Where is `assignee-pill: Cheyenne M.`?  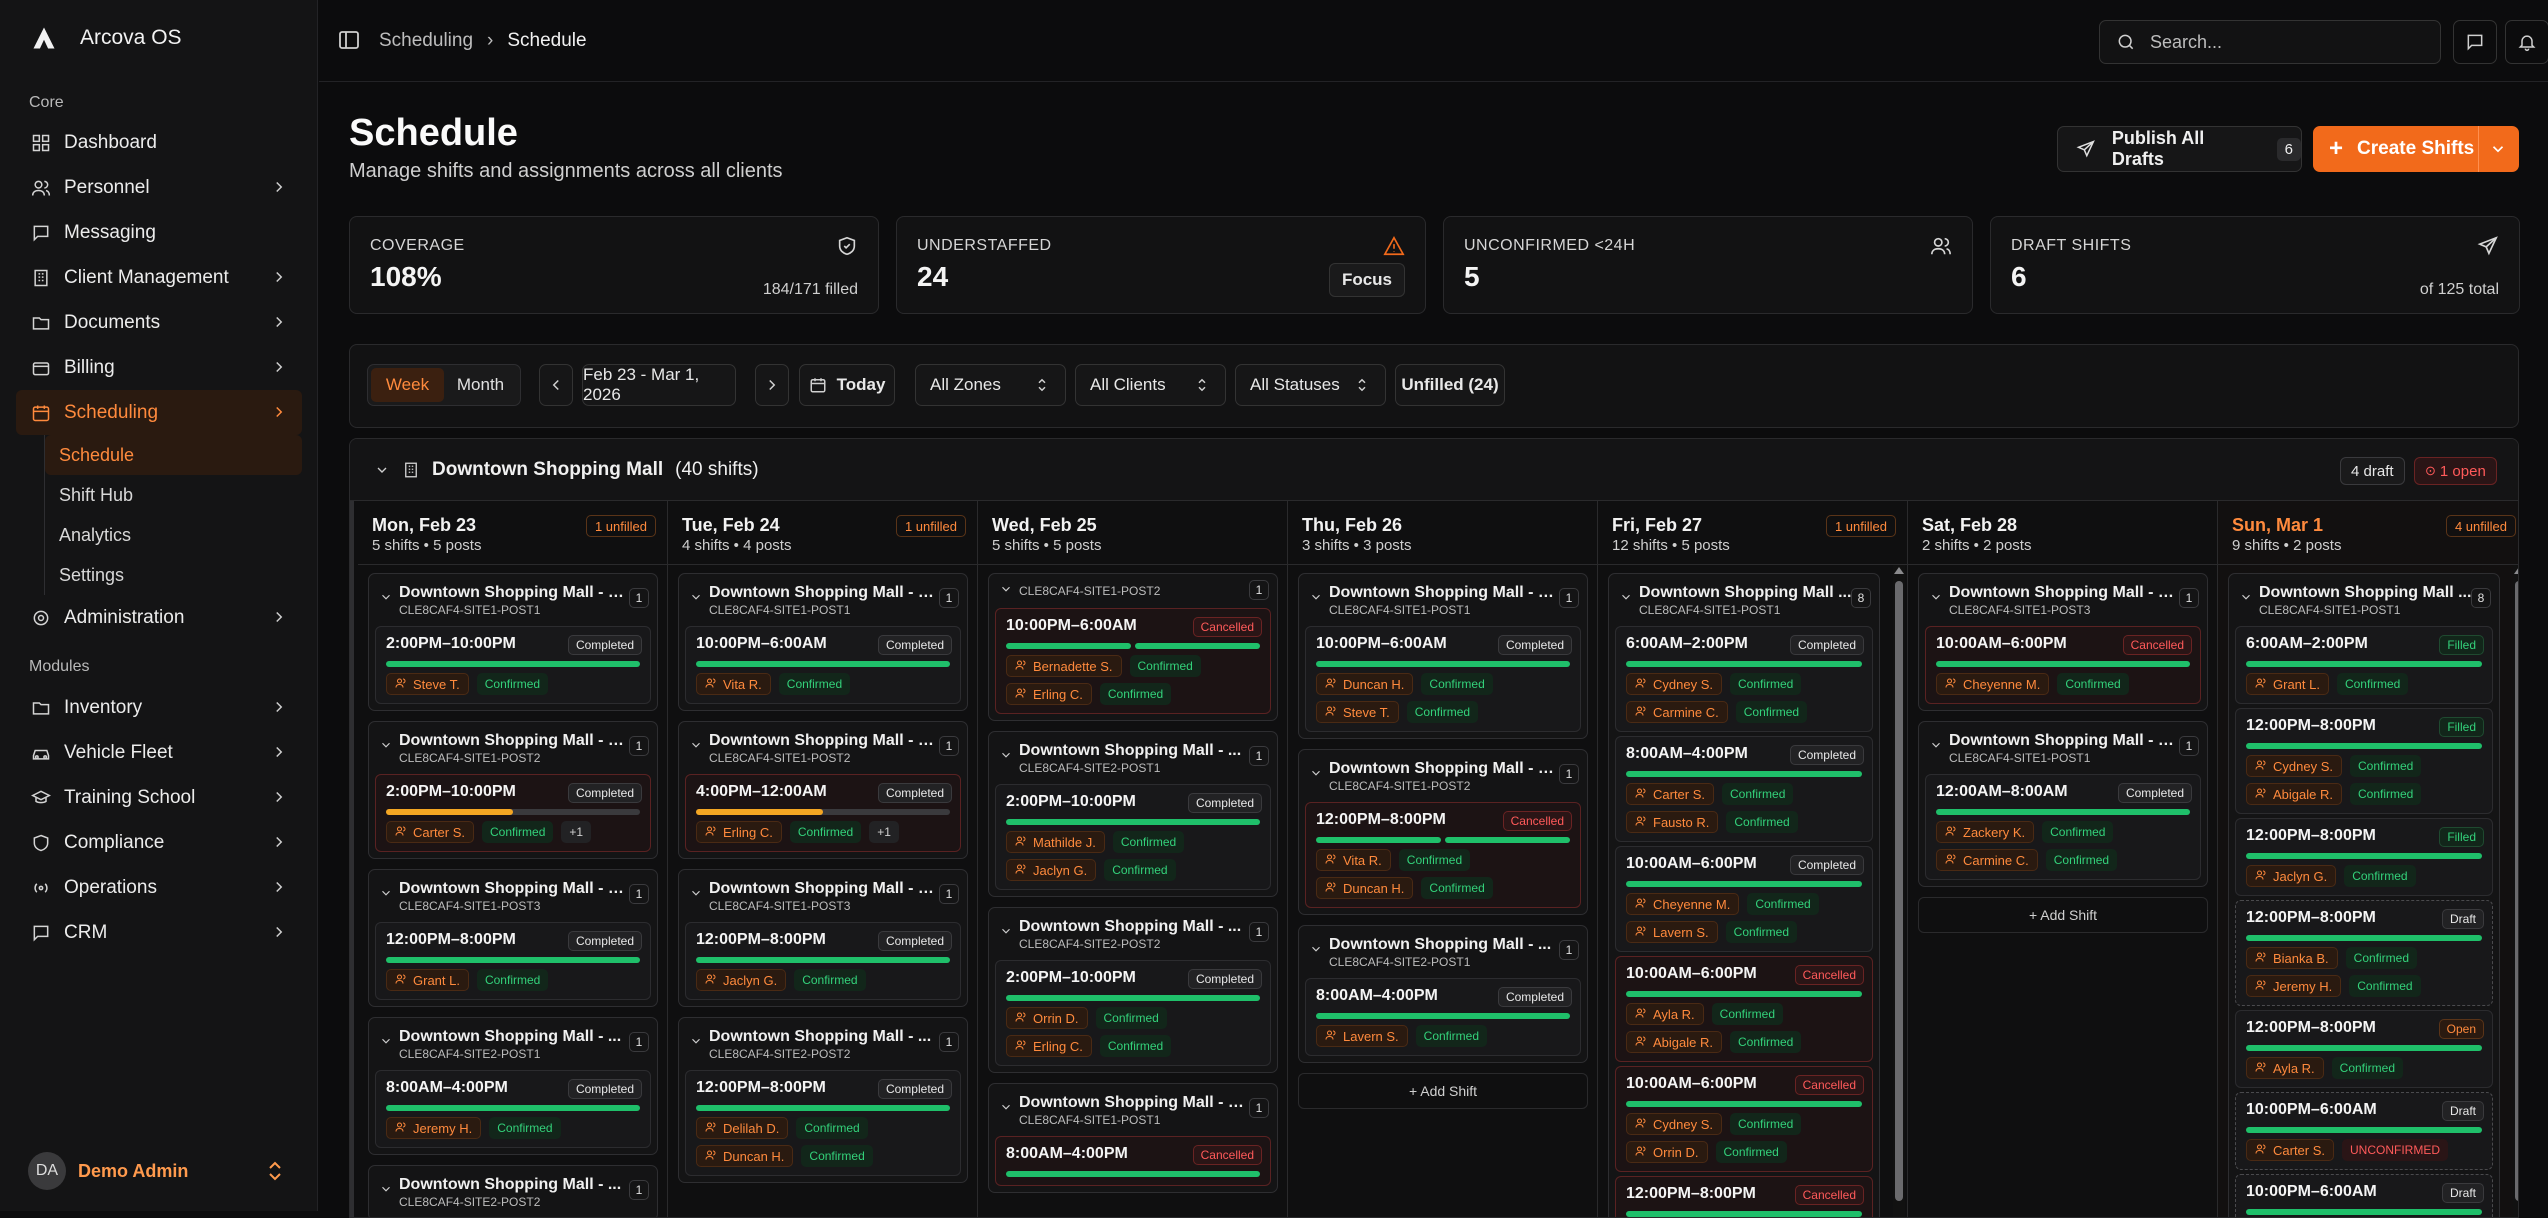
assignee-pill: Cheyenne M. is located at coordinates (1683, 904).